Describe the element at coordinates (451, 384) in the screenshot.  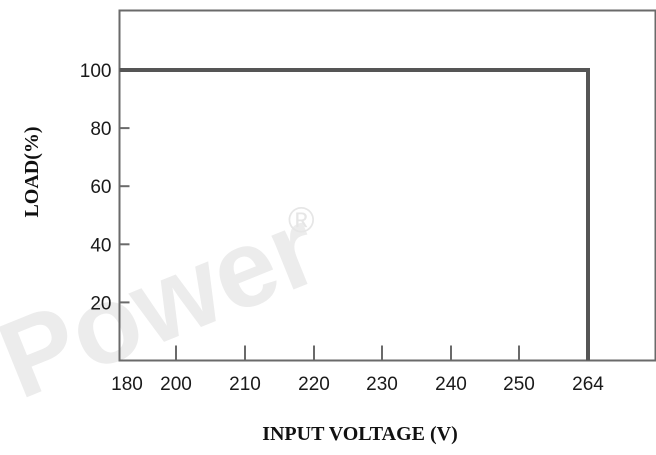
I see `x-tick-label: 240` at that location.